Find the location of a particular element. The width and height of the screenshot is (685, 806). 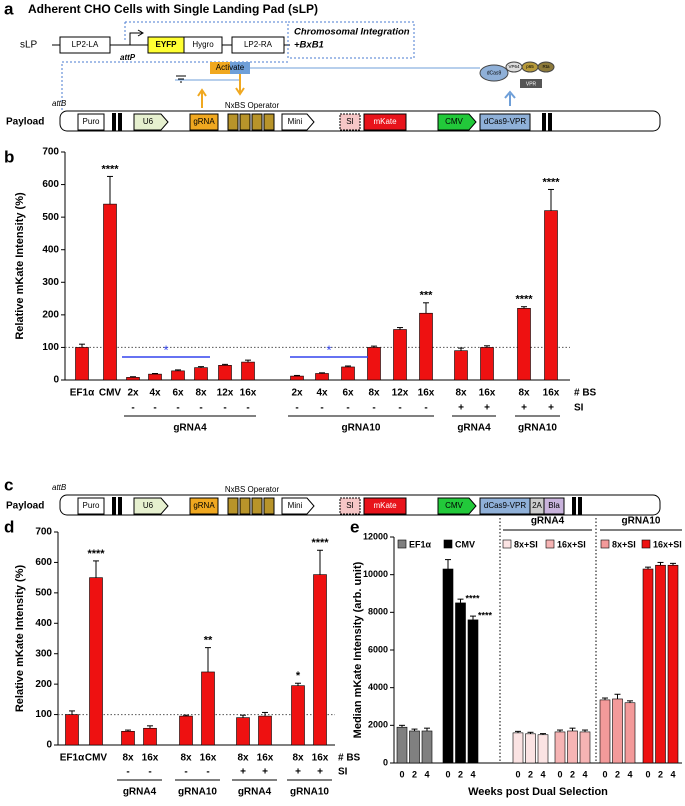

mkate-box is located at coordinates (385, 506).